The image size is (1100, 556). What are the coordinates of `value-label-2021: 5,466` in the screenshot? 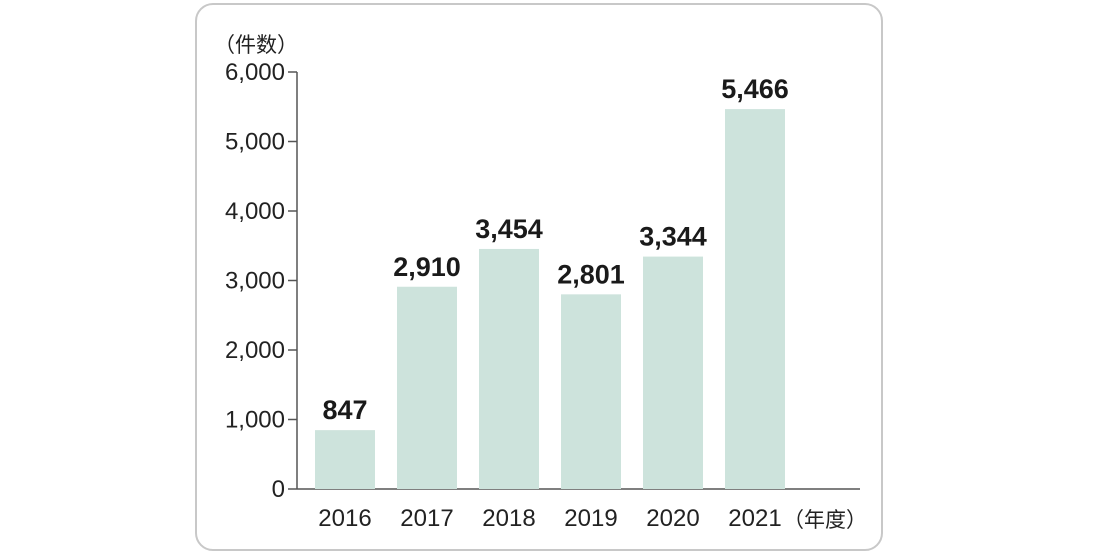 It's located at (755, 89).